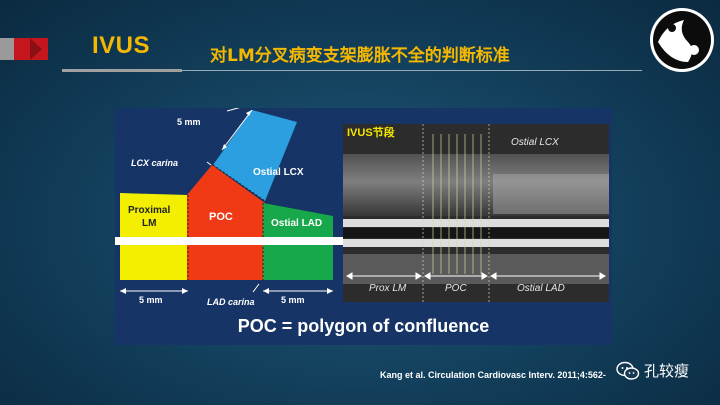 The width and height of the screenshot is (720, 405). I want to click on label-proximal: Proximal, so click(149, 210).